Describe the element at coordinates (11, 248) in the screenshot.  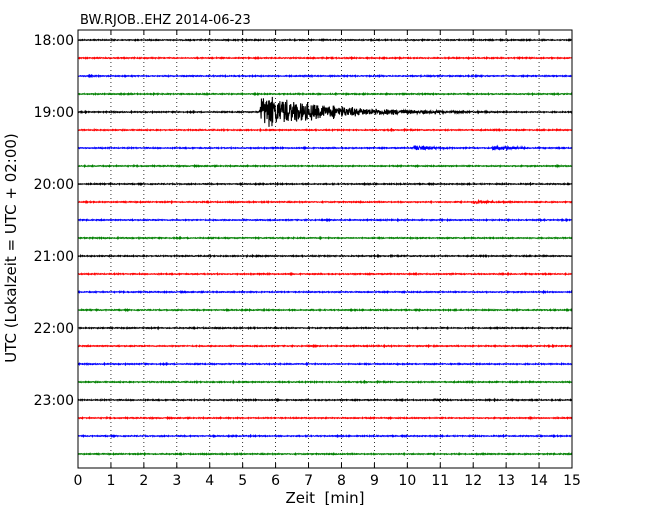
I see `y-axis-label: UTC (Lokalzeit = UTC + 02:00)` at that location.